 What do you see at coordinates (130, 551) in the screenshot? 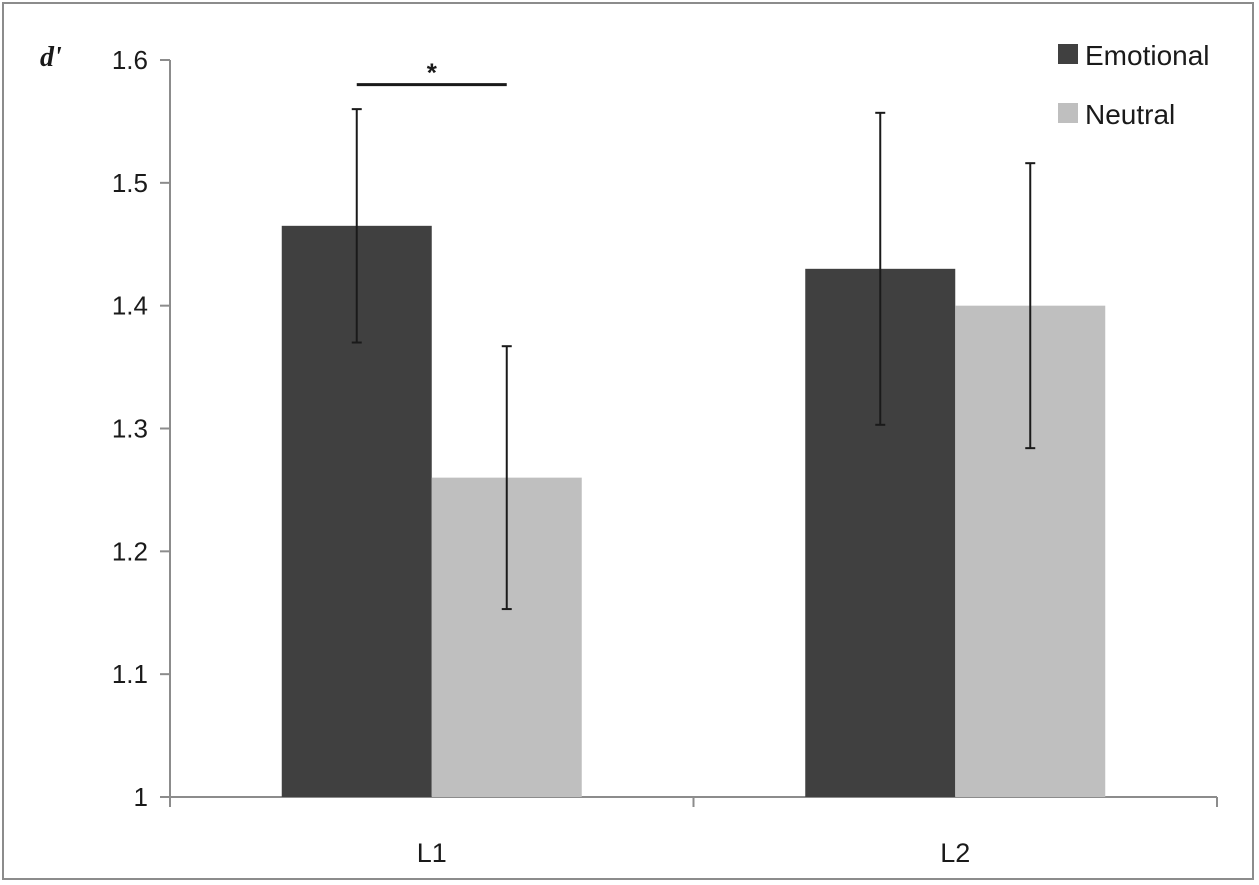
I see `y-tick-label: 1.2` at bounding box center [130, 551].